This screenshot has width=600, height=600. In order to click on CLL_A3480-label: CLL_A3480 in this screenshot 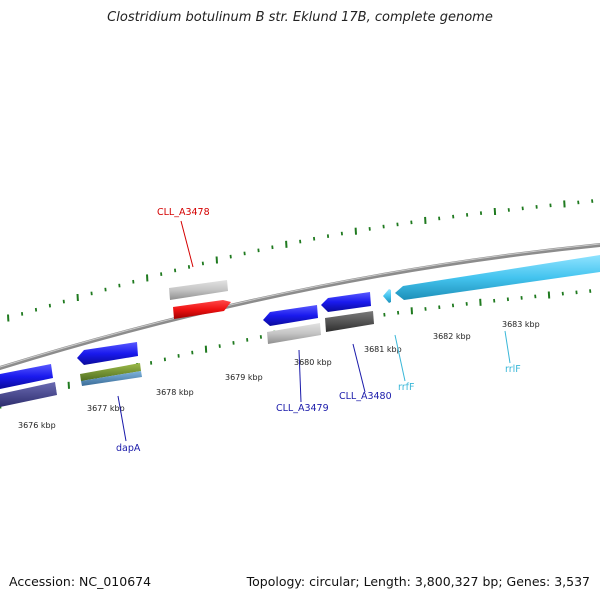, I will do `click(365, 396)`.